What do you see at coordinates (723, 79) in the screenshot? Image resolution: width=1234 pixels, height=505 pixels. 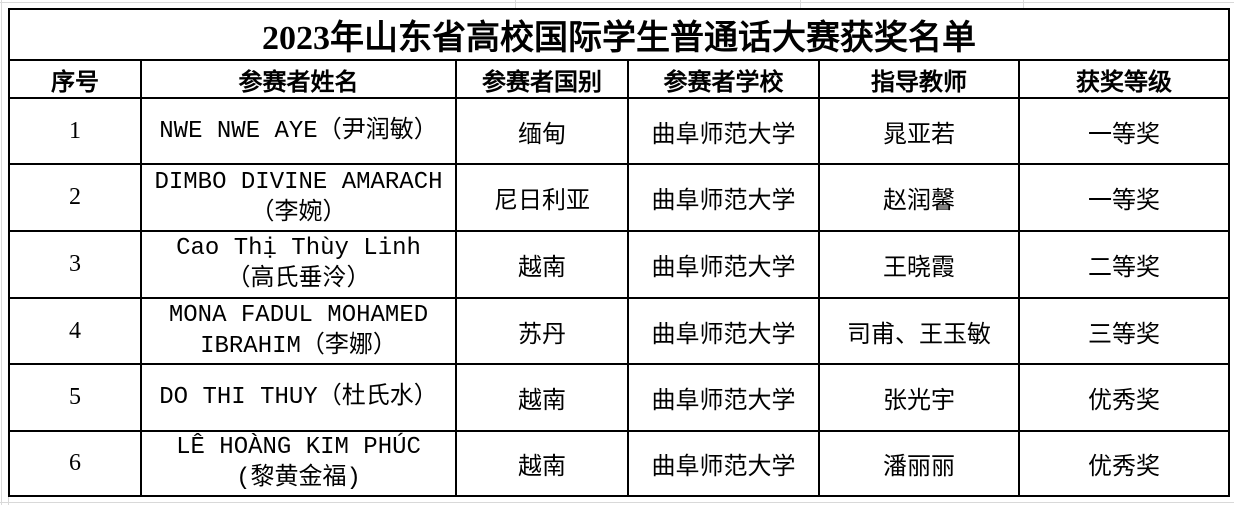 I see `column-header-school: 参赛者学校` at bounding box center [723, 79].